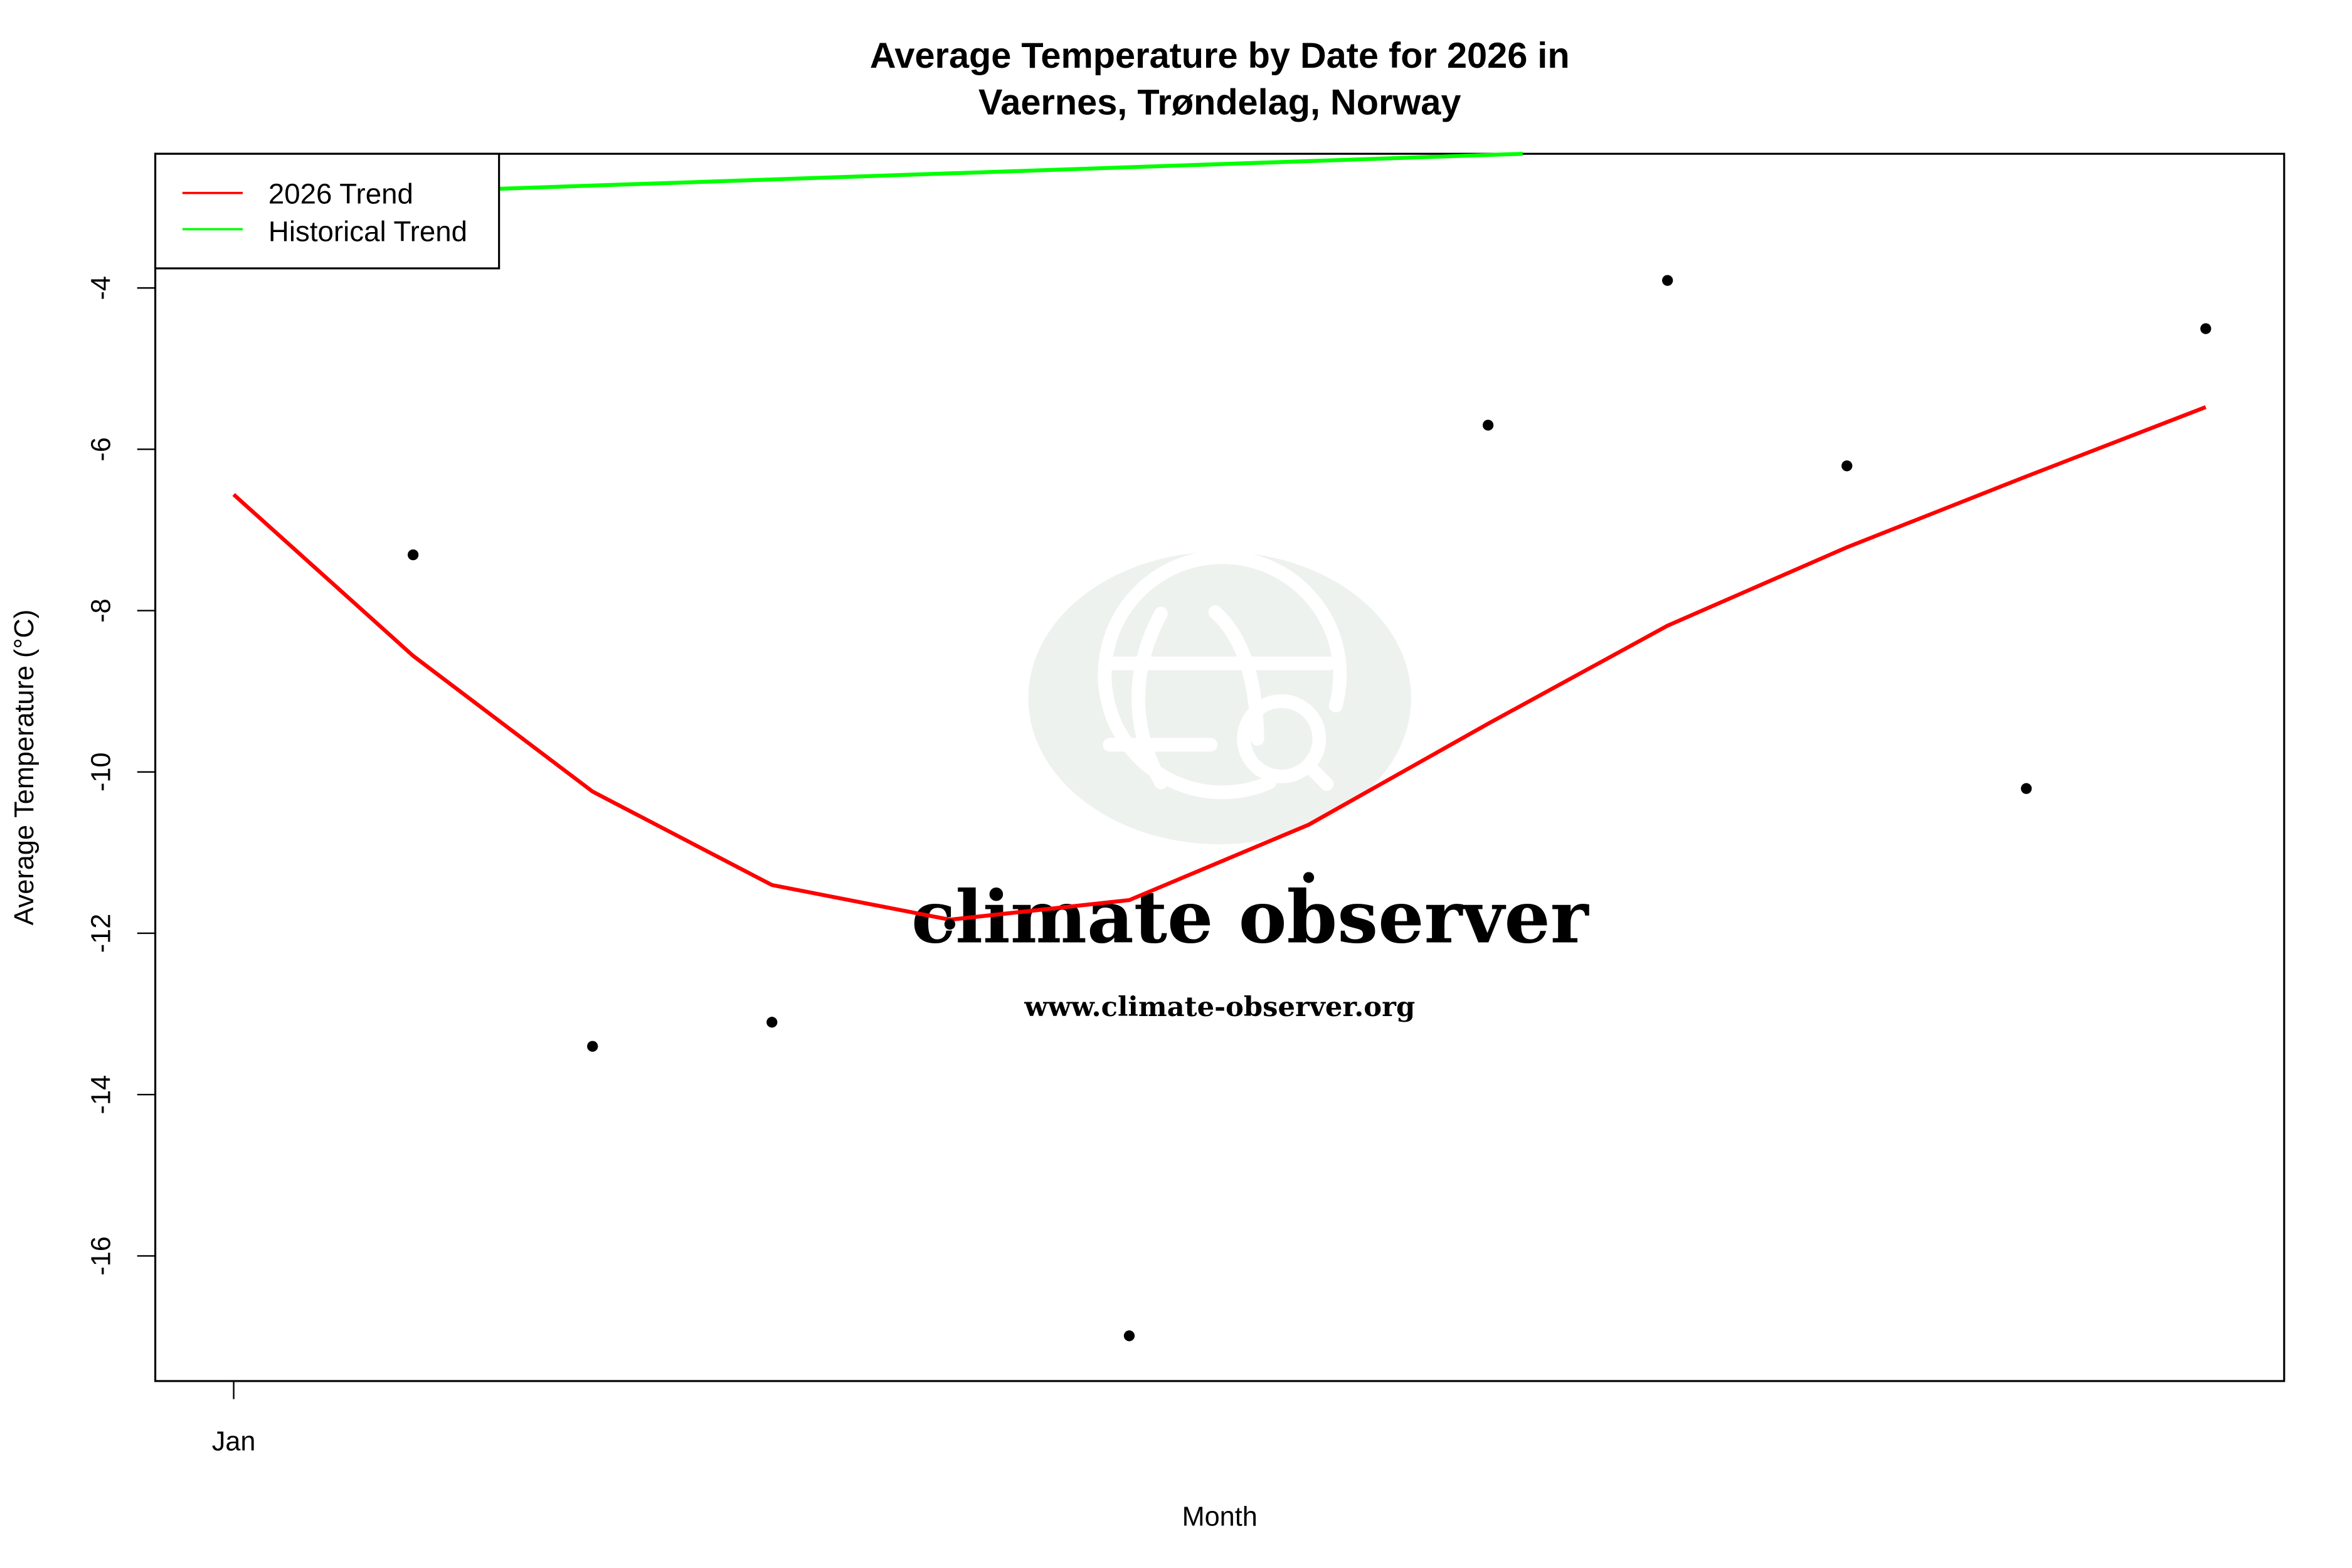 This screenshot has width=2352, height=1568. I want to click on legend-box, so click(328, 211).